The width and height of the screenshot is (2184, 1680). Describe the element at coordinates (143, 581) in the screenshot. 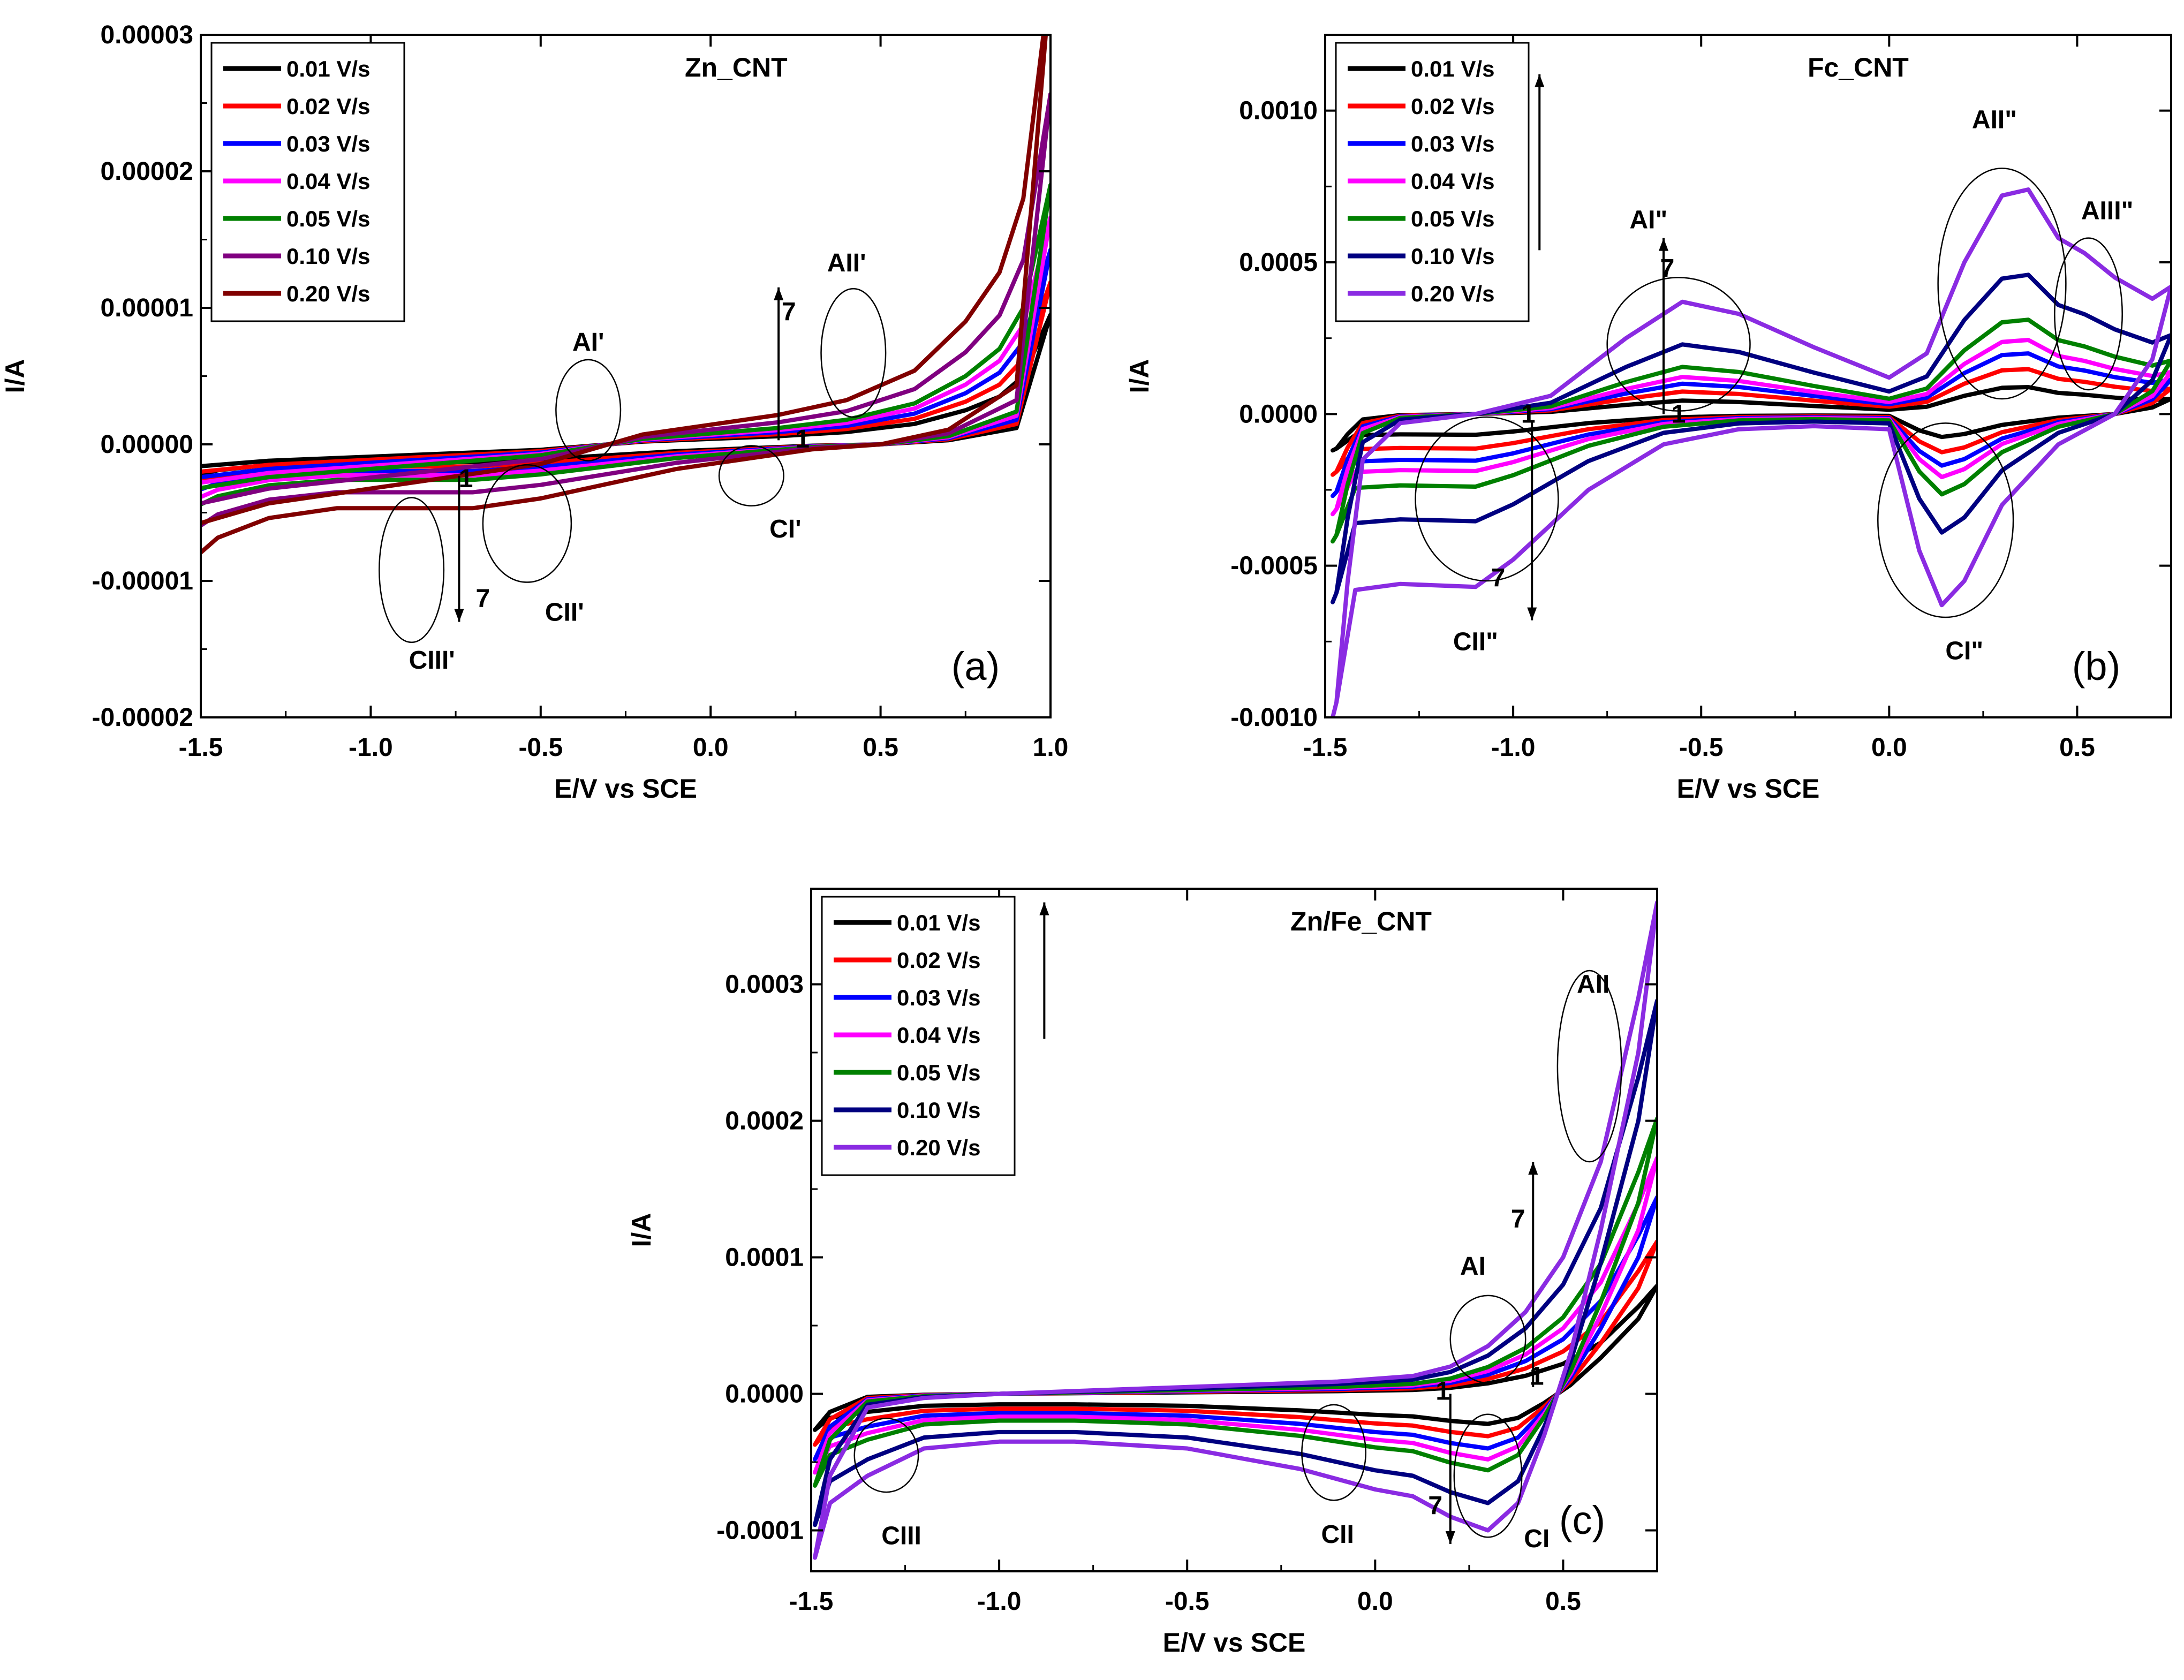

I see `y-tick-label: -0.00001` at that location.